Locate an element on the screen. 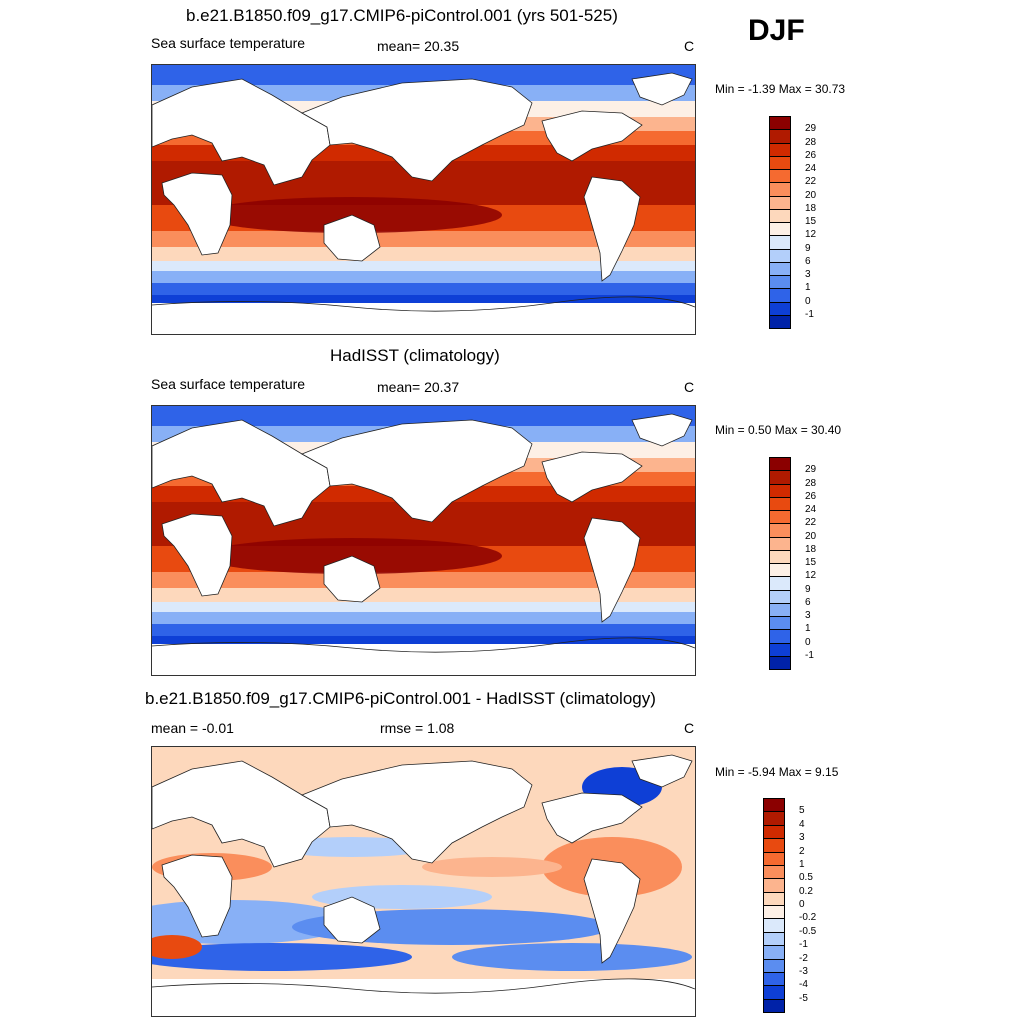  colorbar: 29 28 26 24 22 20 18 15 12 9 6 3 1 0 -1 is located at coordinates (799, 222).